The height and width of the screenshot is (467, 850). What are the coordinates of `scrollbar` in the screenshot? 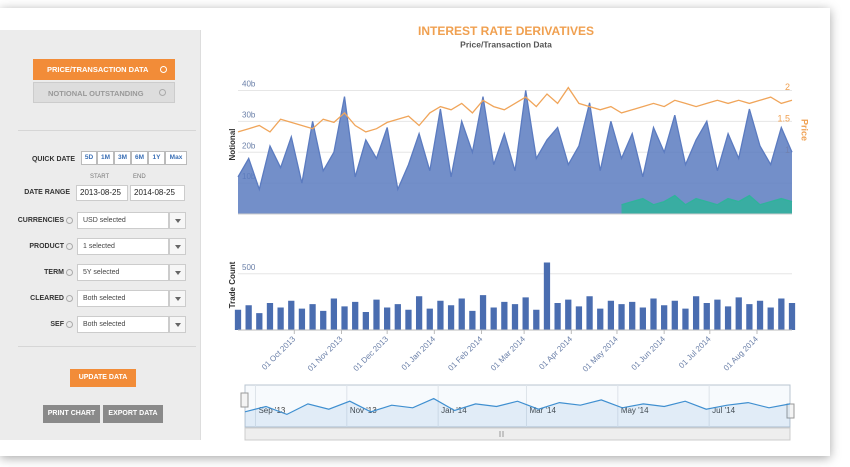 It's located at (517, 434).